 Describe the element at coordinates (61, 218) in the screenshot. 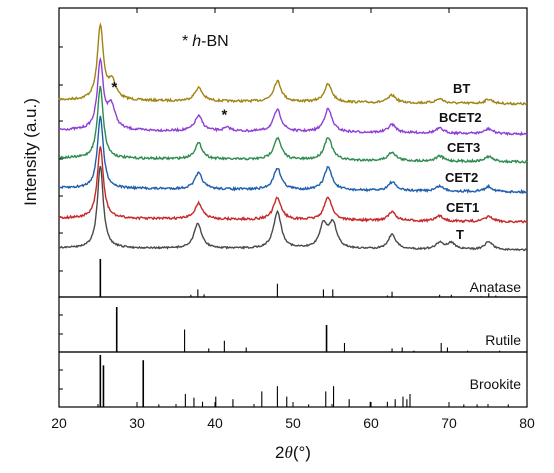

I see `y-axis-ticks` at that location.